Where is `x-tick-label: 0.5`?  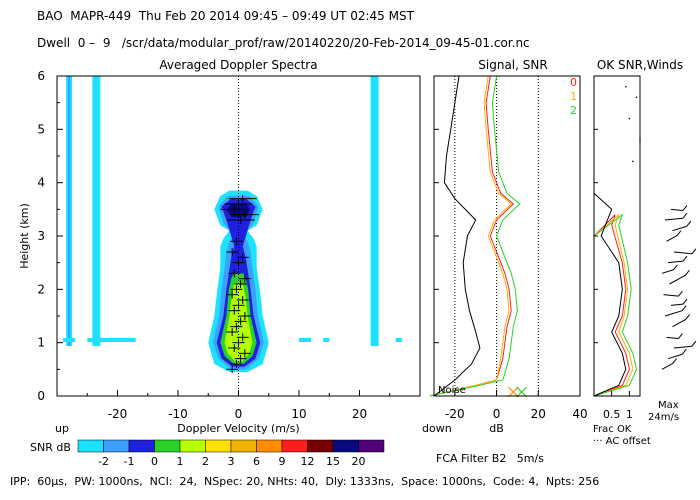
x-tick-label: 0.5 is located at coordinates (612, 414).